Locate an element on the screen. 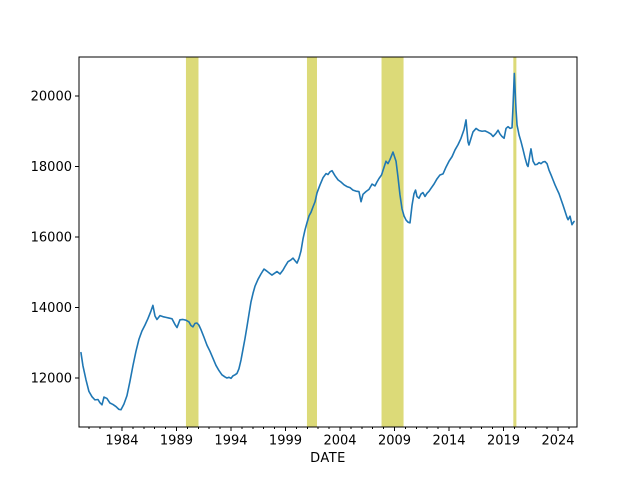 The image size is (640, 480). x-tick-label: 1999 is located at coordinates (285, 441).